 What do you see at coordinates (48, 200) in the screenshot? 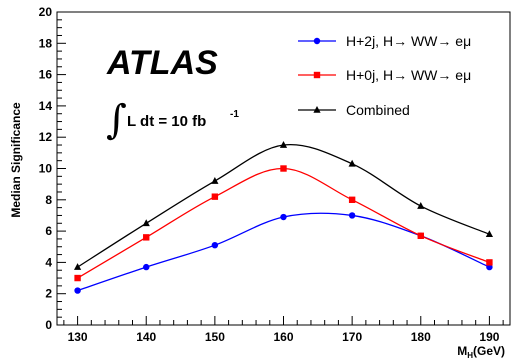
I see `y-tick-label: 8` at bounding box center [48, 200].